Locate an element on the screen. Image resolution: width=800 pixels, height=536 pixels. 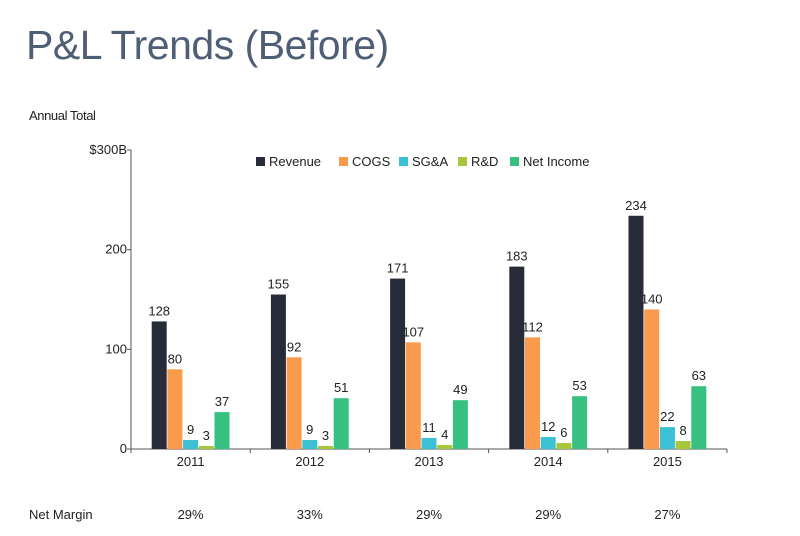
x-tick-label: 2011 is located at coordinates (191, 461).